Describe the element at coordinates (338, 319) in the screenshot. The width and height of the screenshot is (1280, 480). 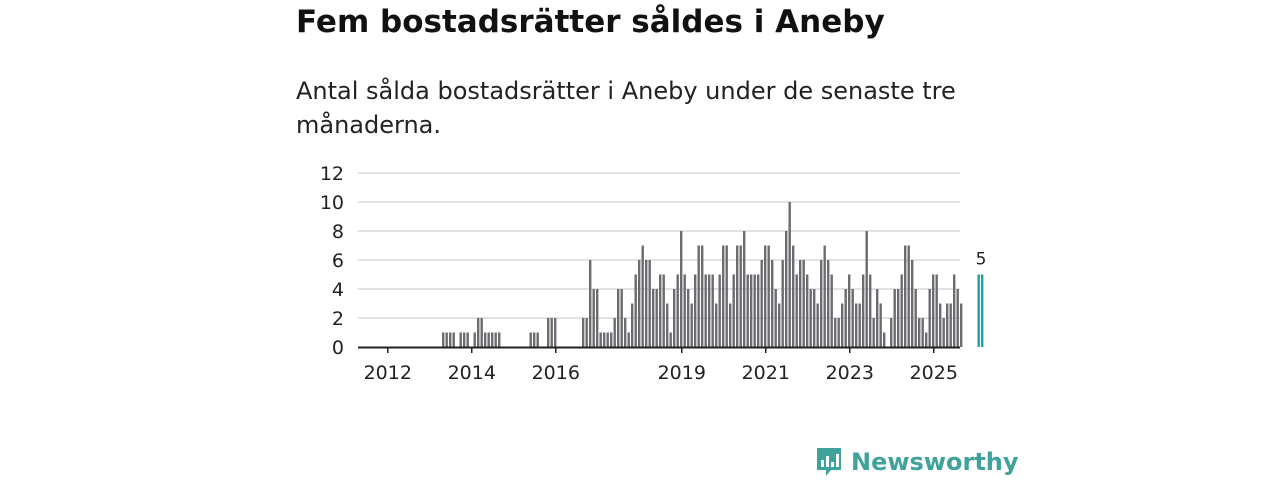
I see `y-tick-label: 2` at that location.